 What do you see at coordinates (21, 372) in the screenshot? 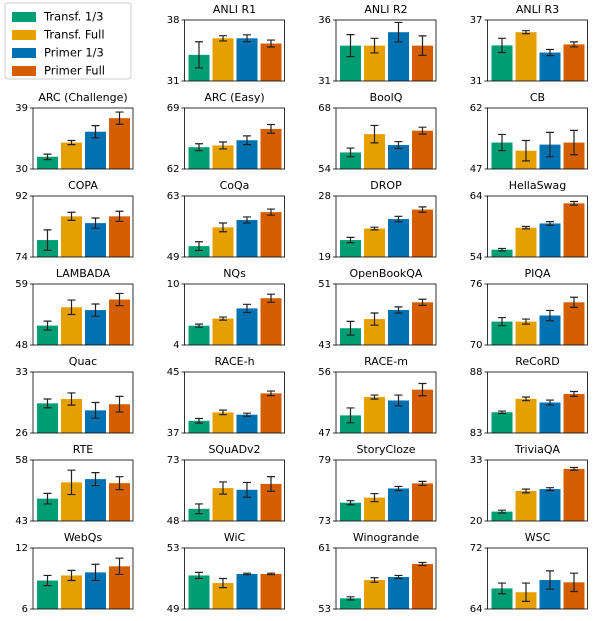
I see `y-tick-label: 33` at bounding box center [21, 372].